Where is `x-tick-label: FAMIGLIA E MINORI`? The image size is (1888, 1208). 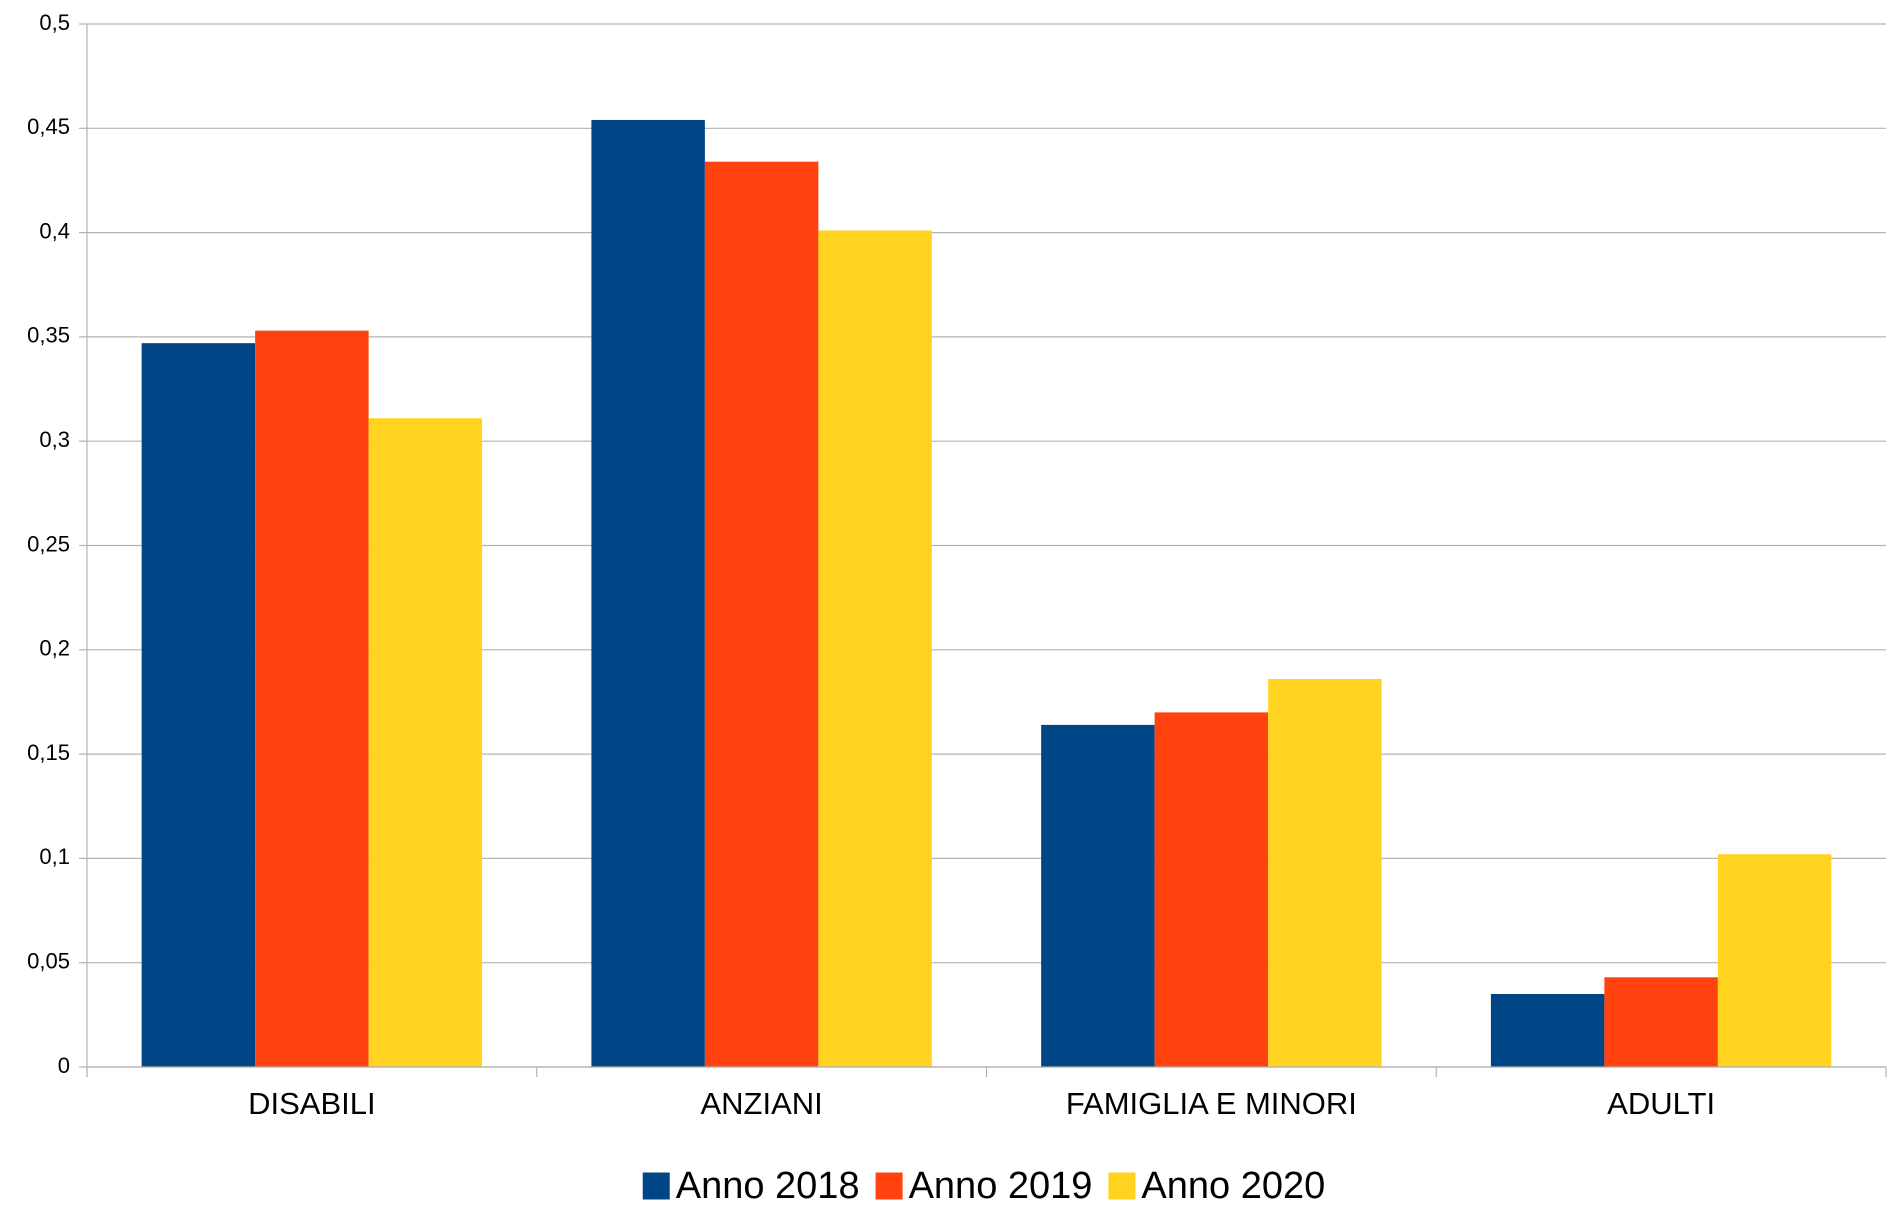 x-tick-label: FAMIGLIA E MINORI is located at coordinates (1211, 1103).